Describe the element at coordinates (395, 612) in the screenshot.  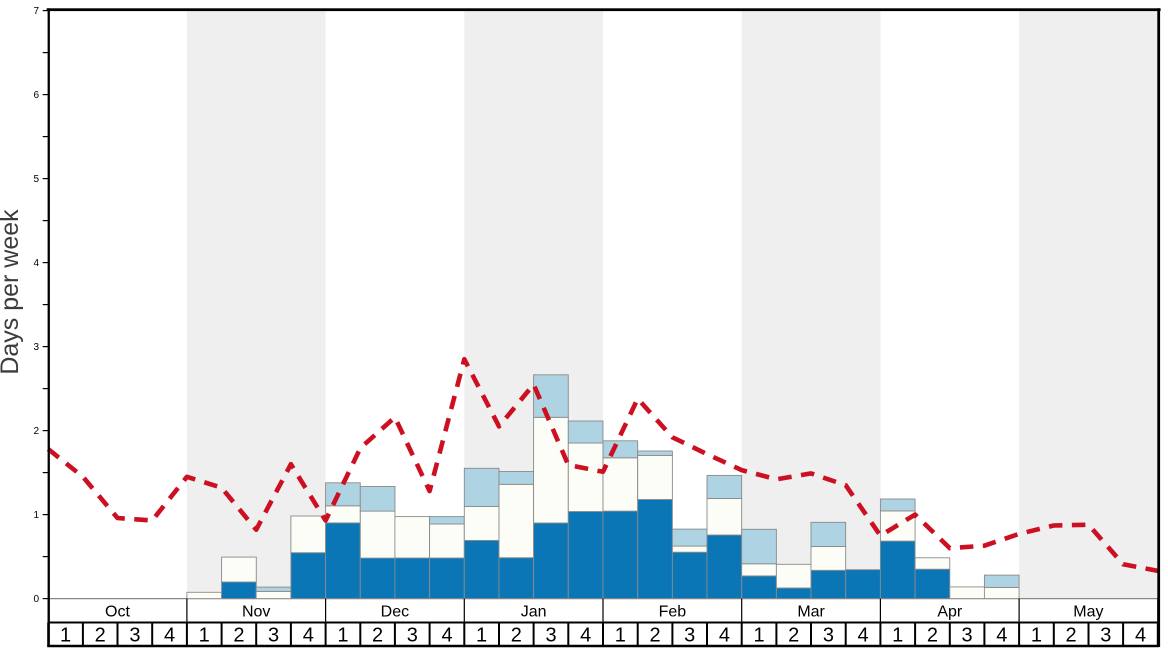
I see `svg-text: Dec` at that location.